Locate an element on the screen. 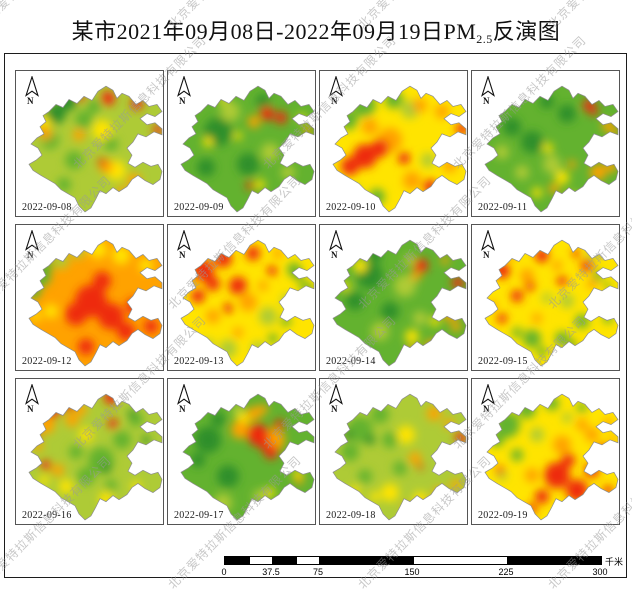  map-panel-2022-09-17: N 2022-09-17 is located at coordinates (241, 451).